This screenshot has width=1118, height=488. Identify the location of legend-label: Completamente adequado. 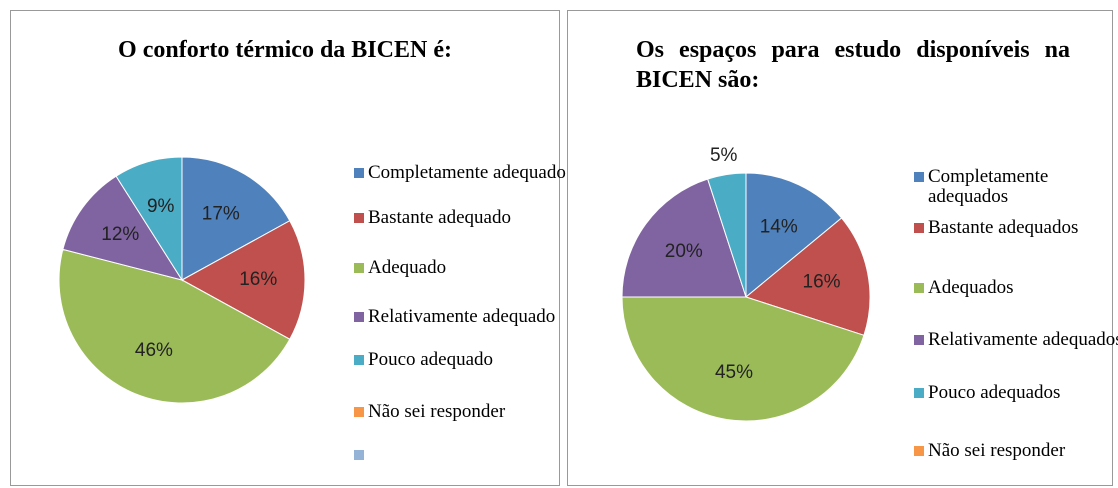
(467, 172).